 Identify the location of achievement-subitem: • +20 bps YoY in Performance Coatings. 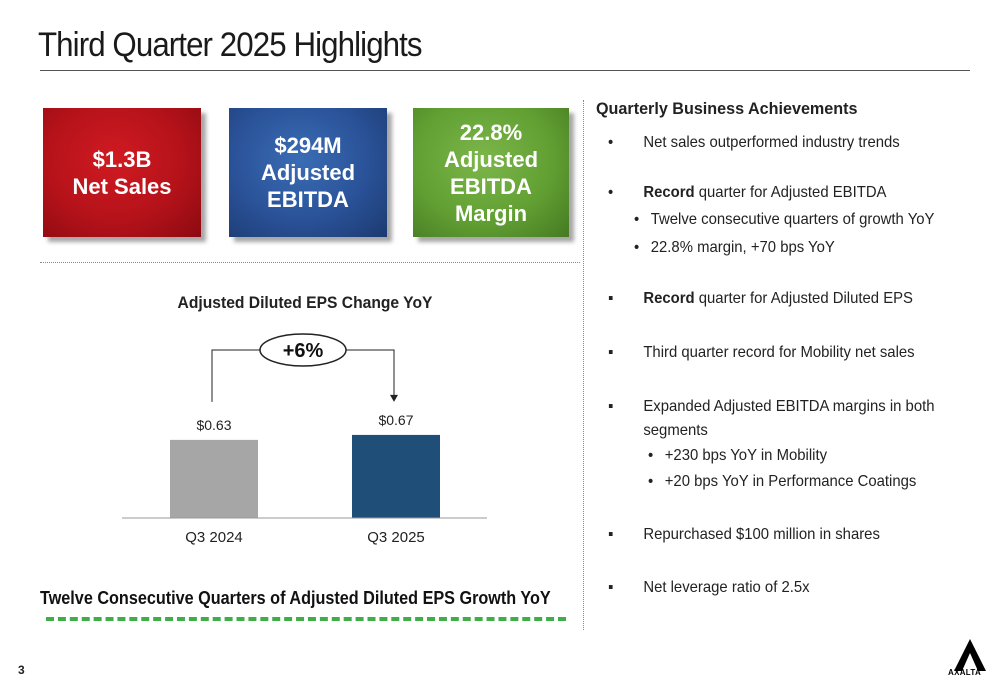
(820, 482).